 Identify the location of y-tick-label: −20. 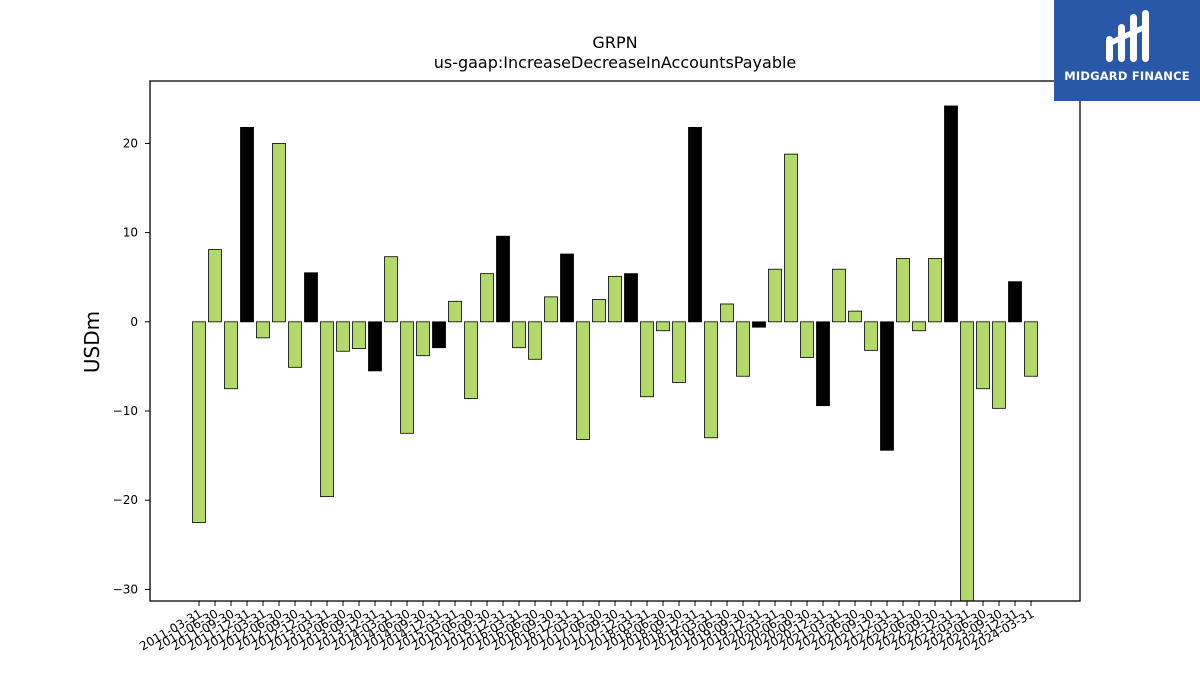
(125, 500).